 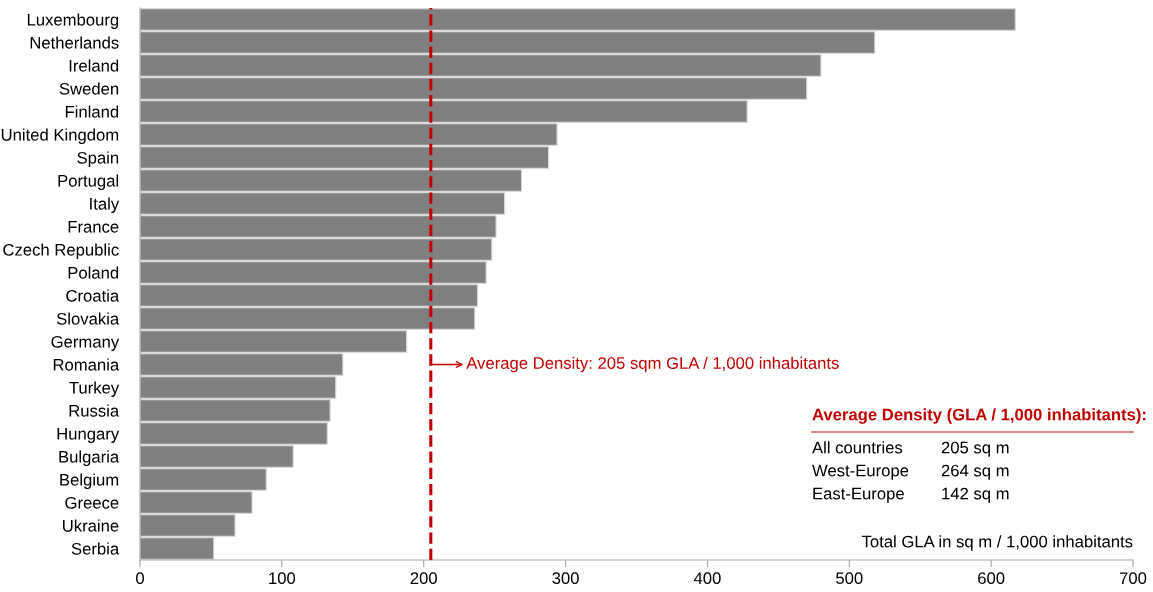 What do you see at coordinates (89, 88) in the screenshot?
I see `y-tick-label: Sweden` at bounding box center [89, 88].